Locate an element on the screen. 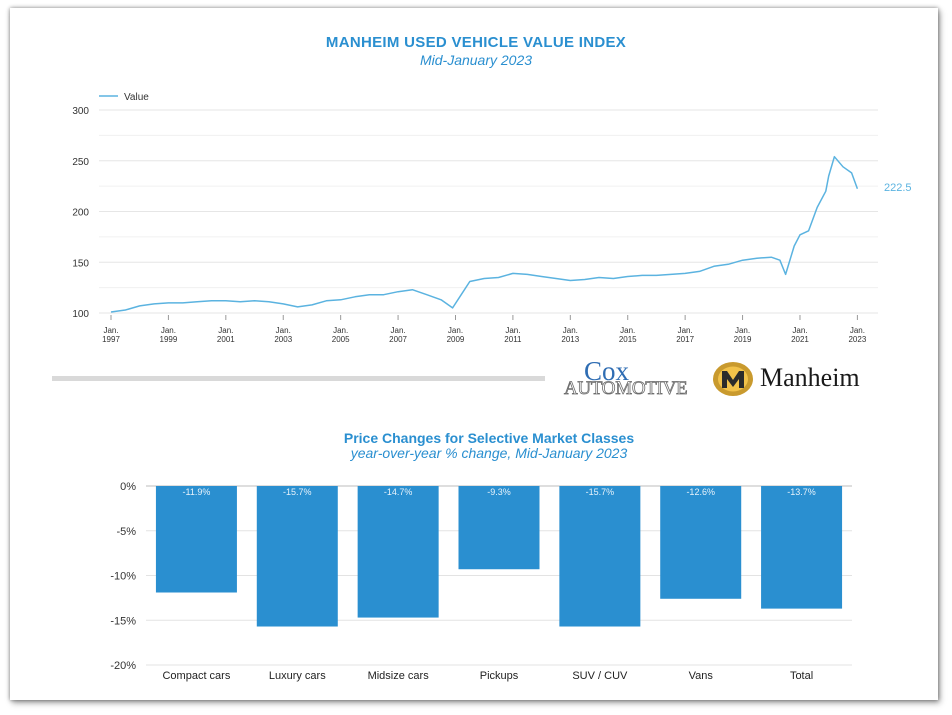  y-tick-label: -5% is located at coordinates (126, 532).